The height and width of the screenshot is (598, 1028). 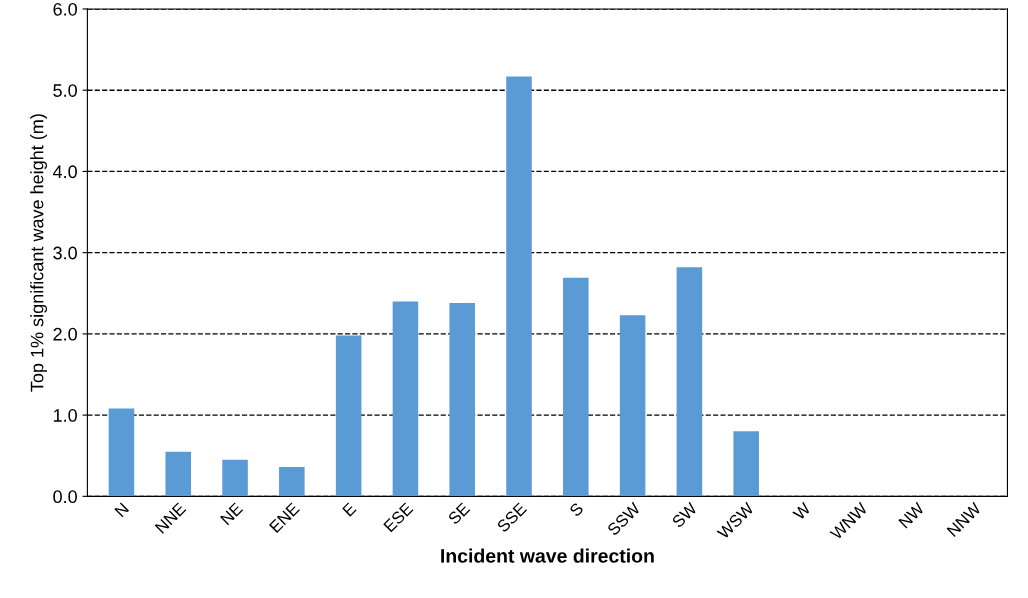 What do you see at coordinates (802, 511) in the screenshot?
I see `x-tick-label: W` at bounding box center [802, 511].